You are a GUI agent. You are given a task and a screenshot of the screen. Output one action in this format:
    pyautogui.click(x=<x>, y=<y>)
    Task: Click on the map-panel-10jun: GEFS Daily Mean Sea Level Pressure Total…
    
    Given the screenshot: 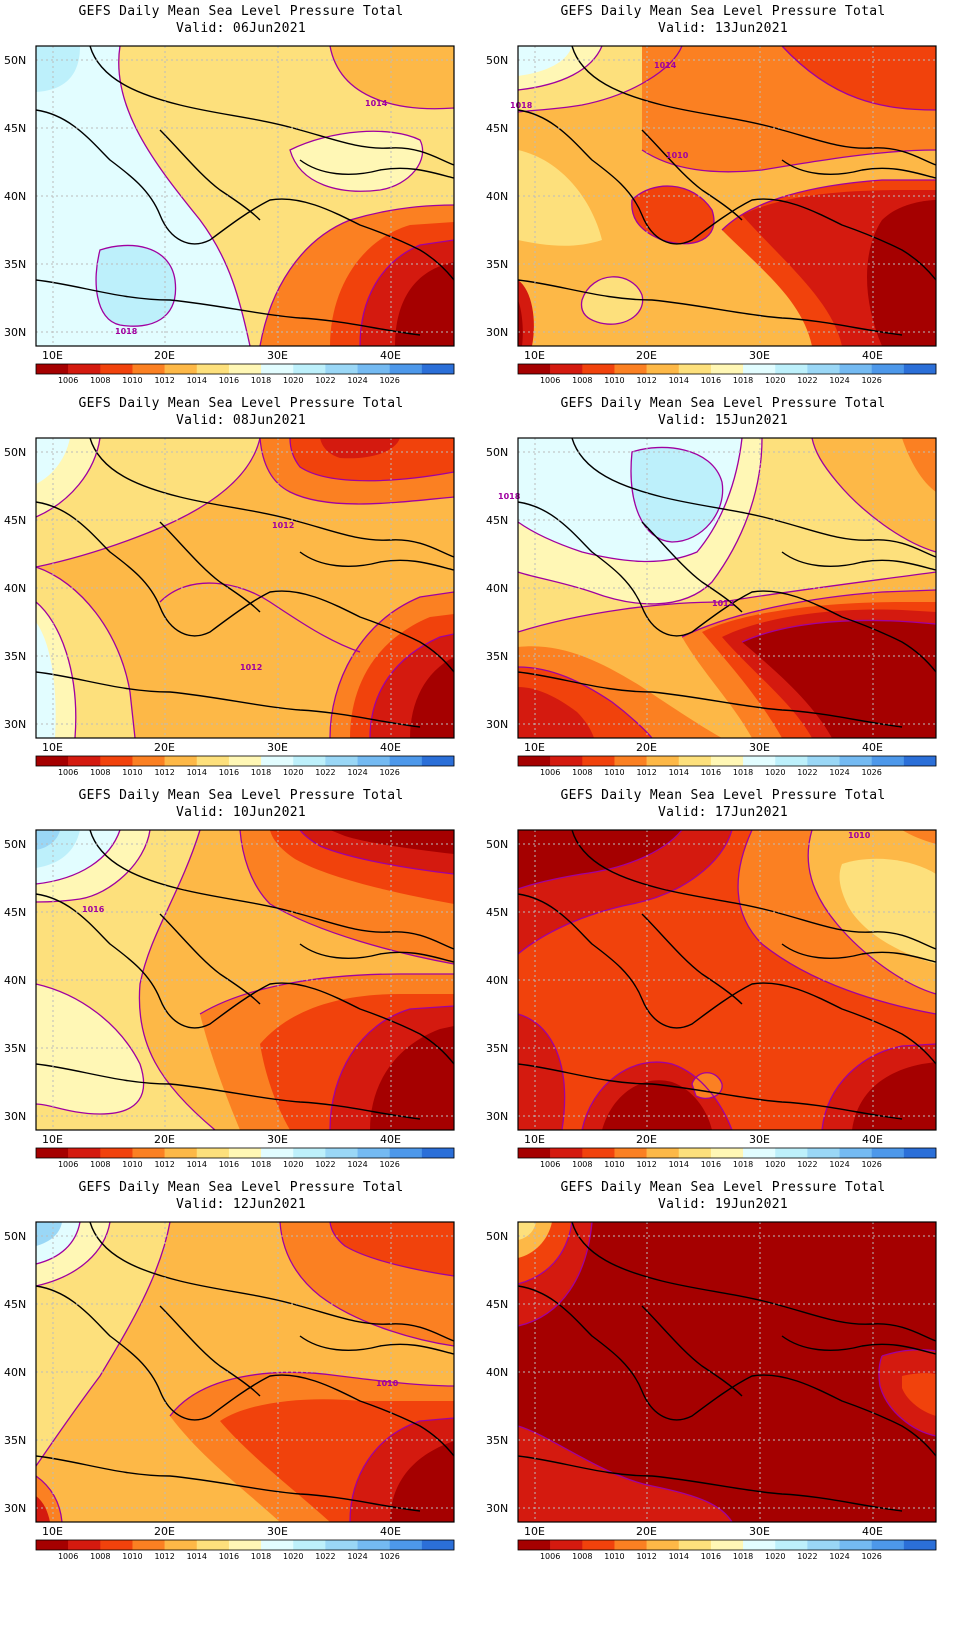 What is the action you would take?
    pyautogui.click(x=241, y=989)
    